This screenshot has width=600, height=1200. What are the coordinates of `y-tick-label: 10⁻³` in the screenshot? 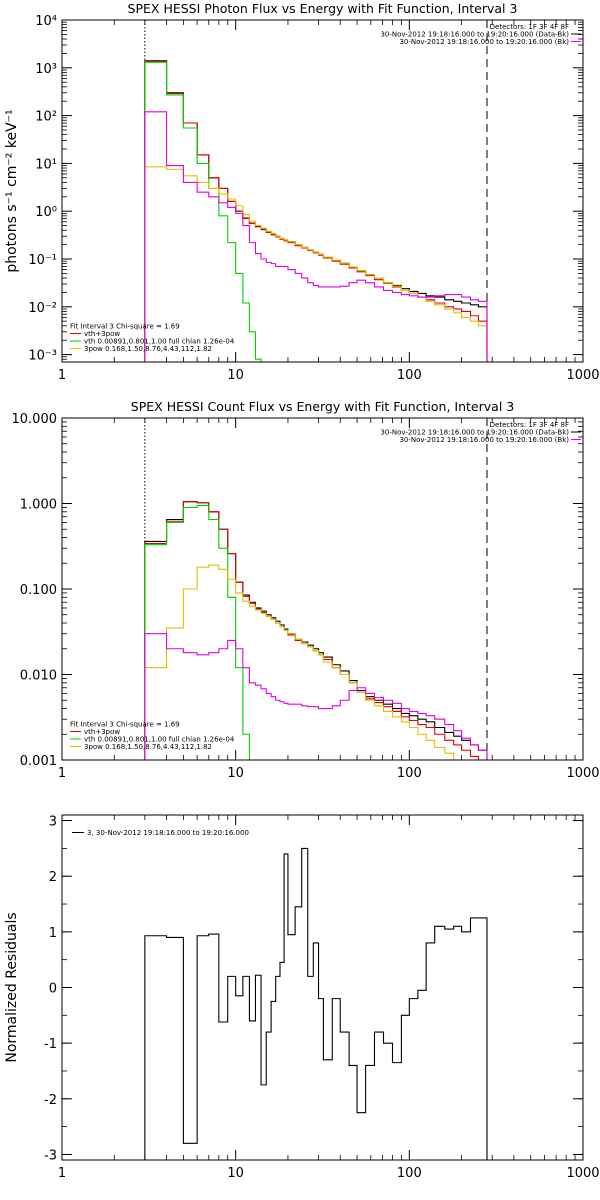 It's located at (42, 356).